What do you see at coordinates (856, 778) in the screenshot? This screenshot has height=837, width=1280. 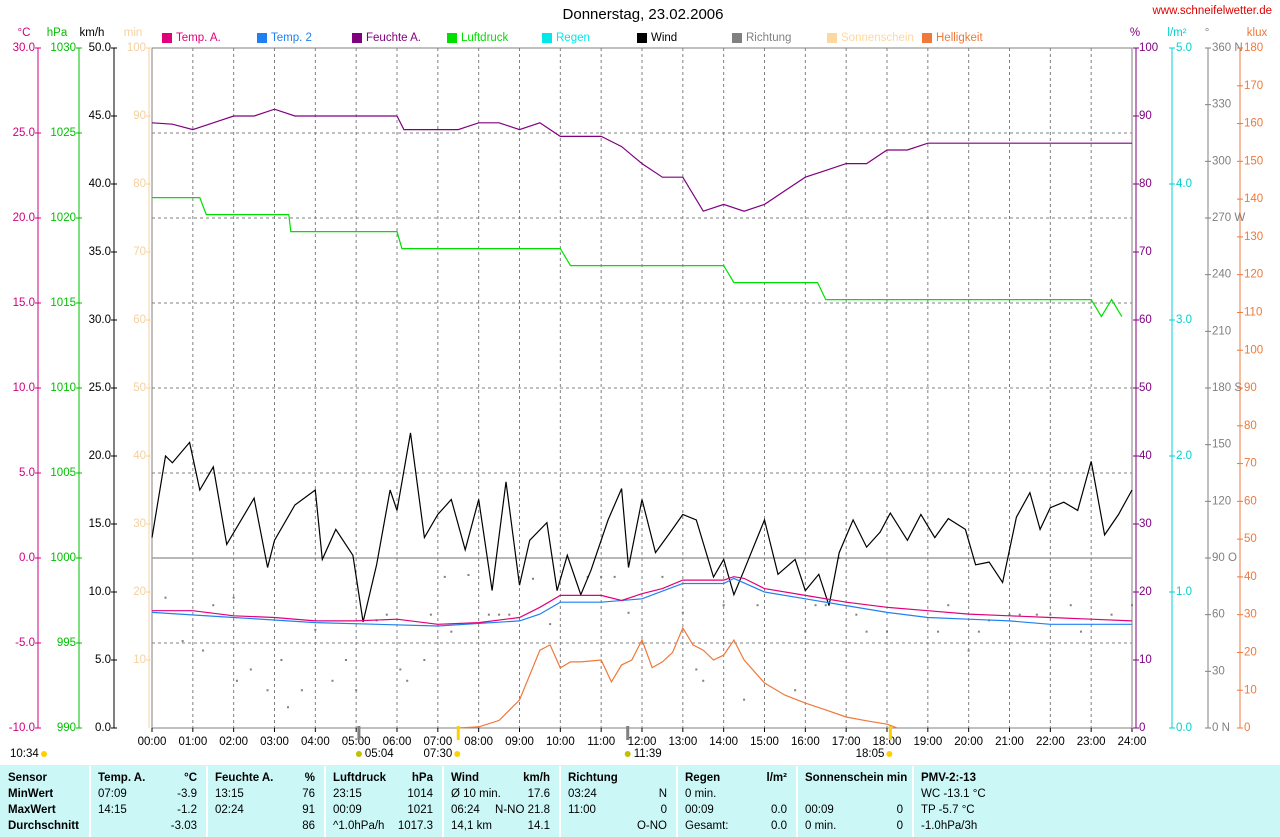 I see `table-header: Sonnenschein min` at bounding box center [856, 778].